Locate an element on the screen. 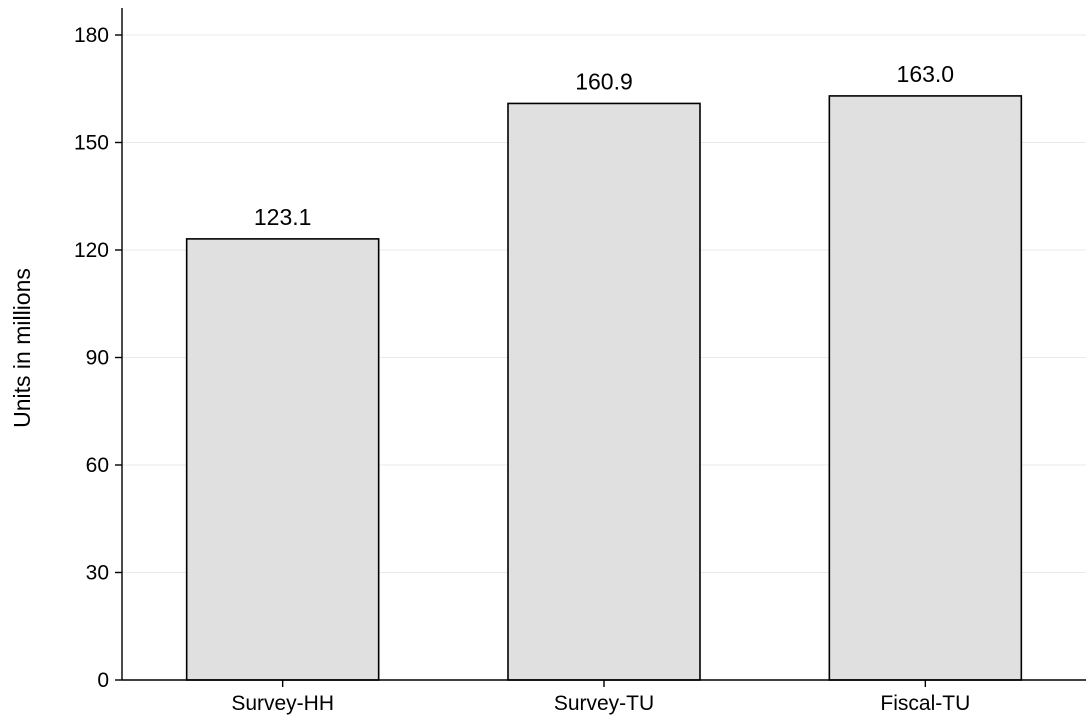 The image size is (1086, 717). y-ticks: 0 30 60 90 120 150 180 is located at coordinates (98, 358).